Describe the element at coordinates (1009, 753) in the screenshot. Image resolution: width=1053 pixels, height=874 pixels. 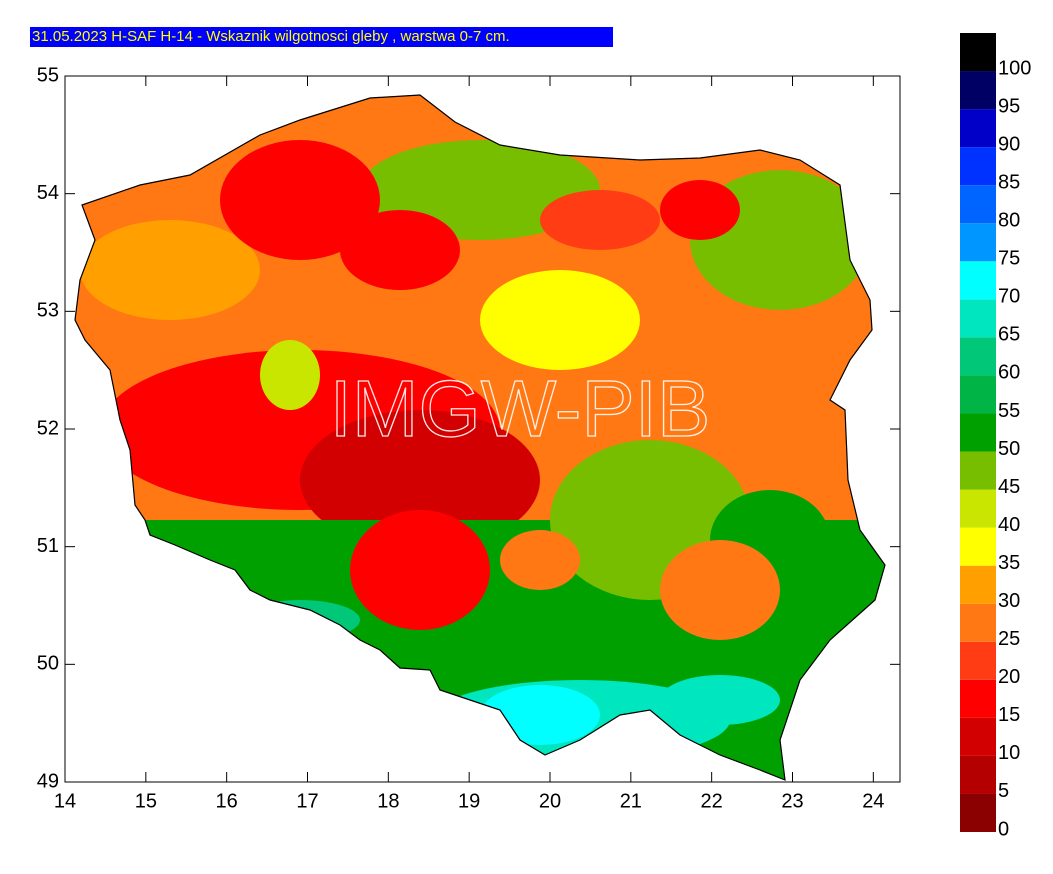
I see `legend-label: 10` at that location.